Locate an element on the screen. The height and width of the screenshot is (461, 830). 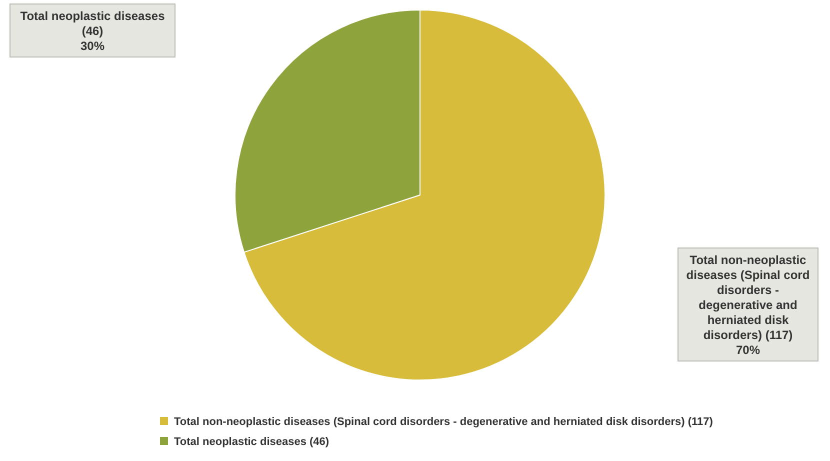
data-label: 70% is located at coordinates (748, 350).